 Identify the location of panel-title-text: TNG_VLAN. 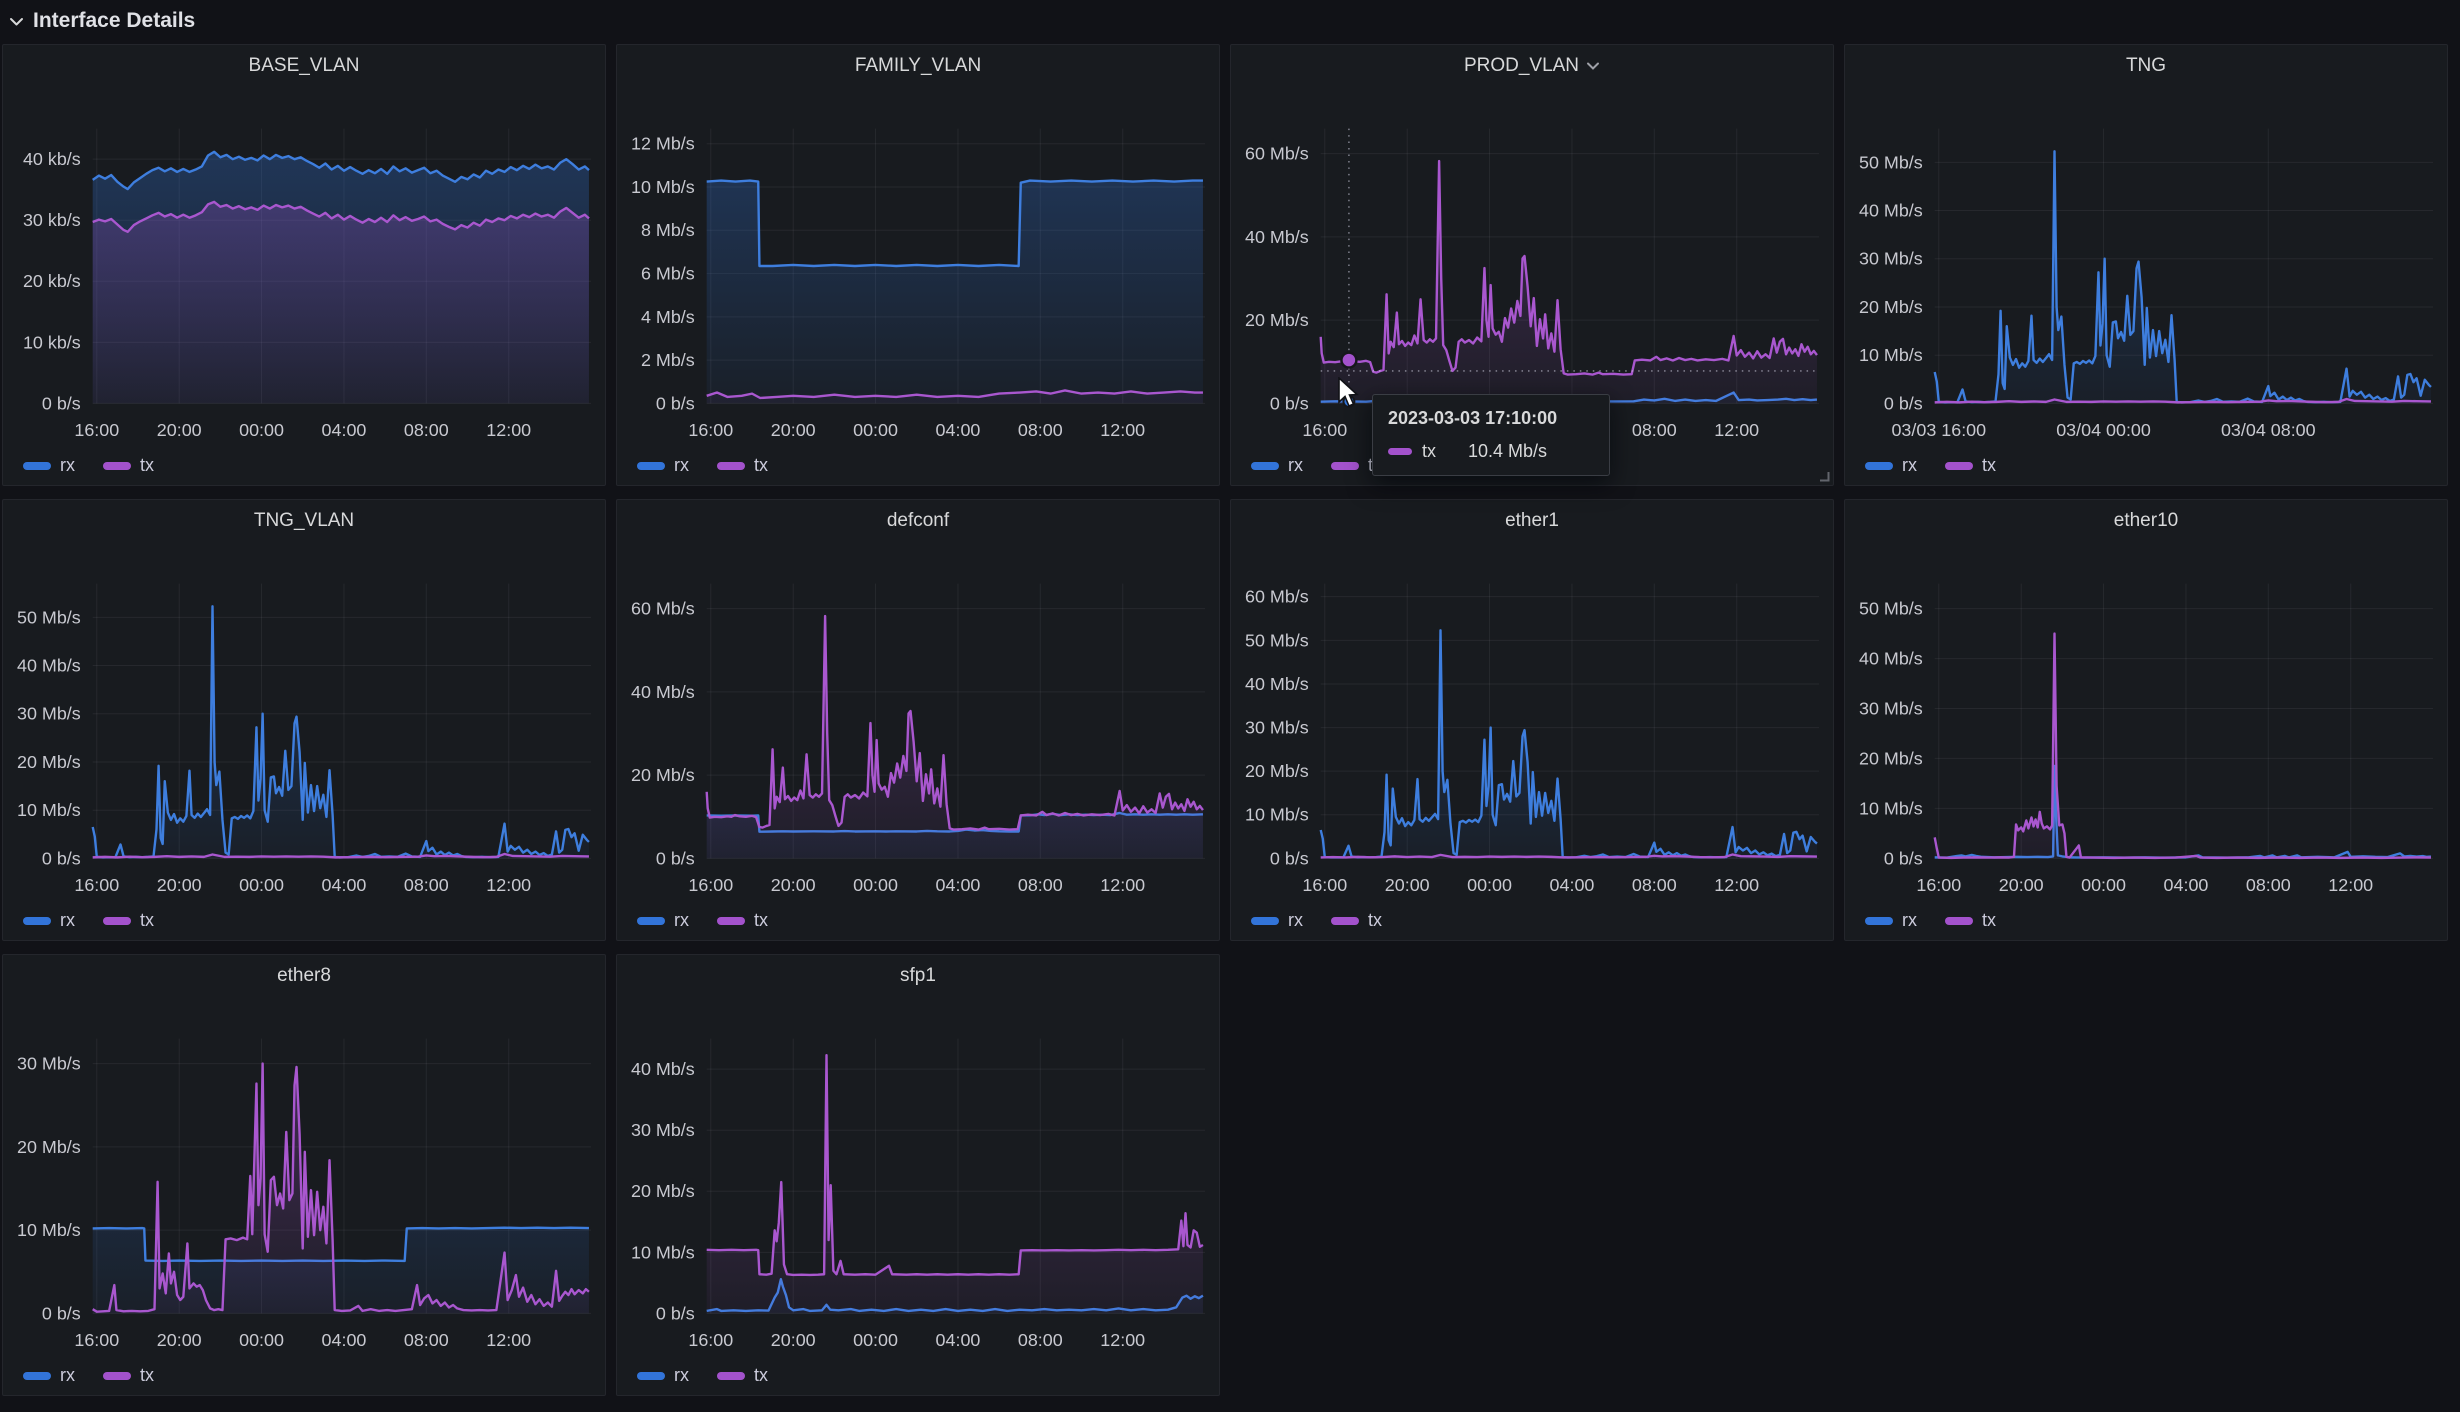
(304, 520).